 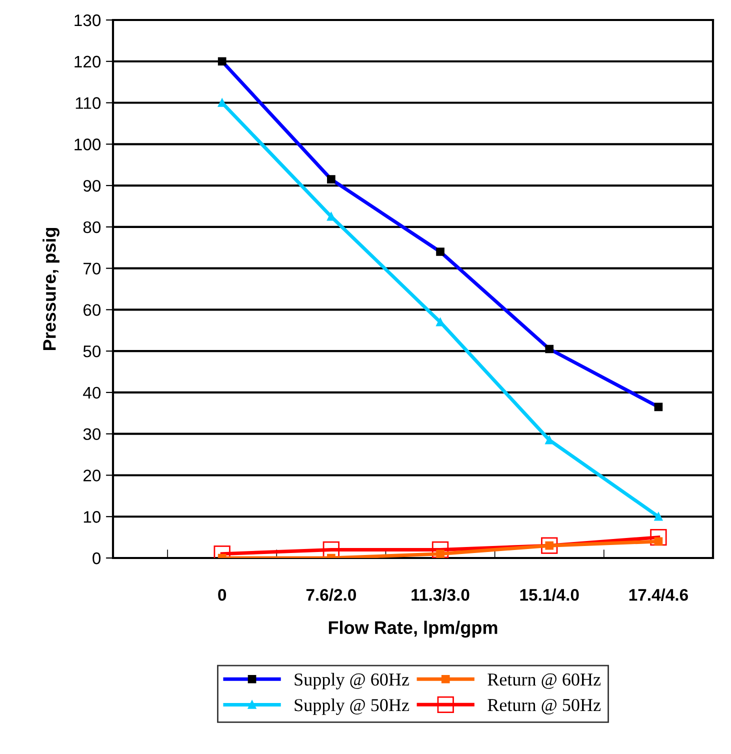 What do you see at coordinates (92, 517) in the screenshot?
I see `y-tick-label: 10` at bounding box center [92, 517].